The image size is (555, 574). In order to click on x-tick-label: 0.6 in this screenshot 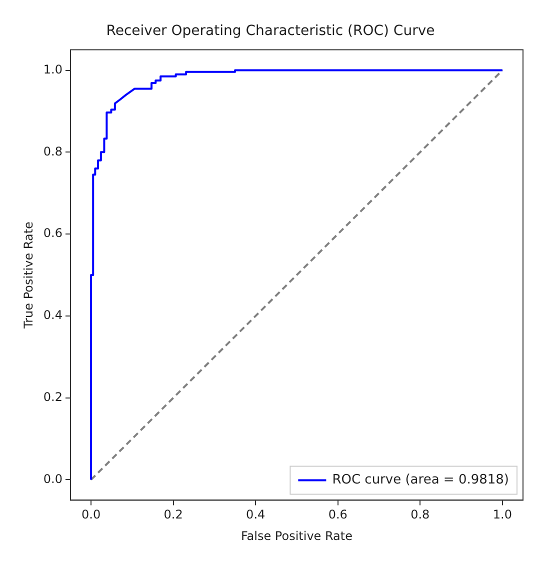, I will do `click(338, 515)`.